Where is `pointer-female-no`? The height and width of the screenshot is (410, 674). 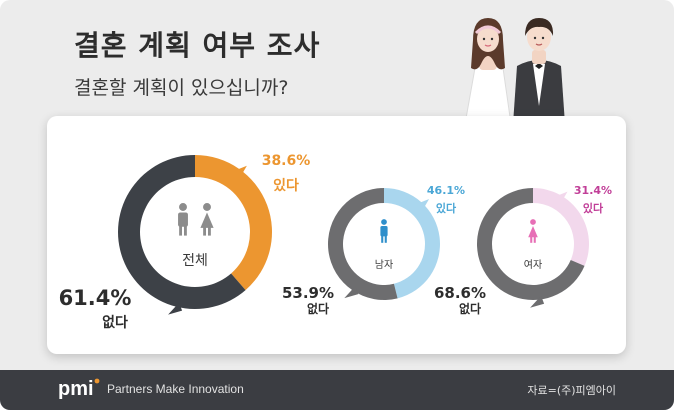
pointer-female-no is located at coordinates (537, 301).